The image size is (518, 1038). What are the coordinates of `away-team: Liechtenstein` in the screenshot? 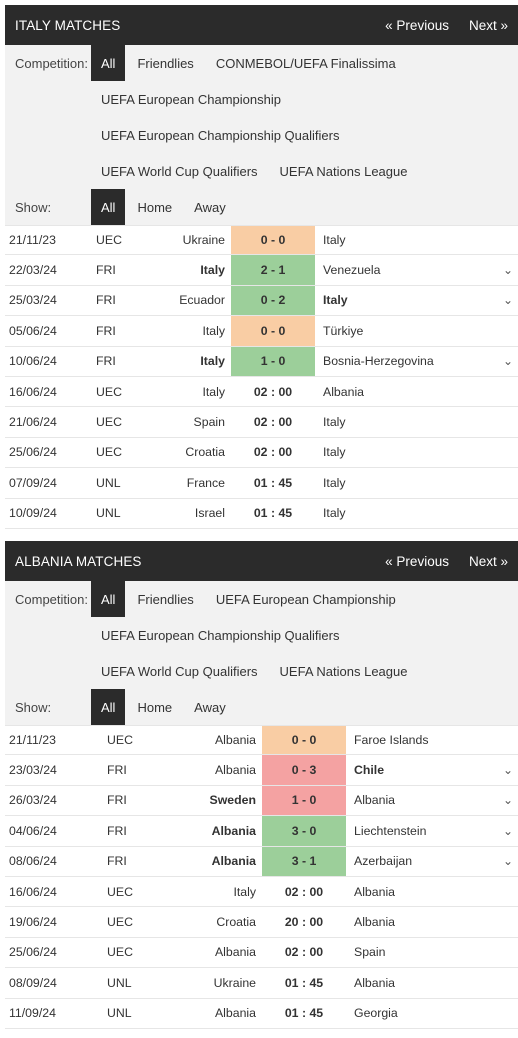 It's located at (390, 830).